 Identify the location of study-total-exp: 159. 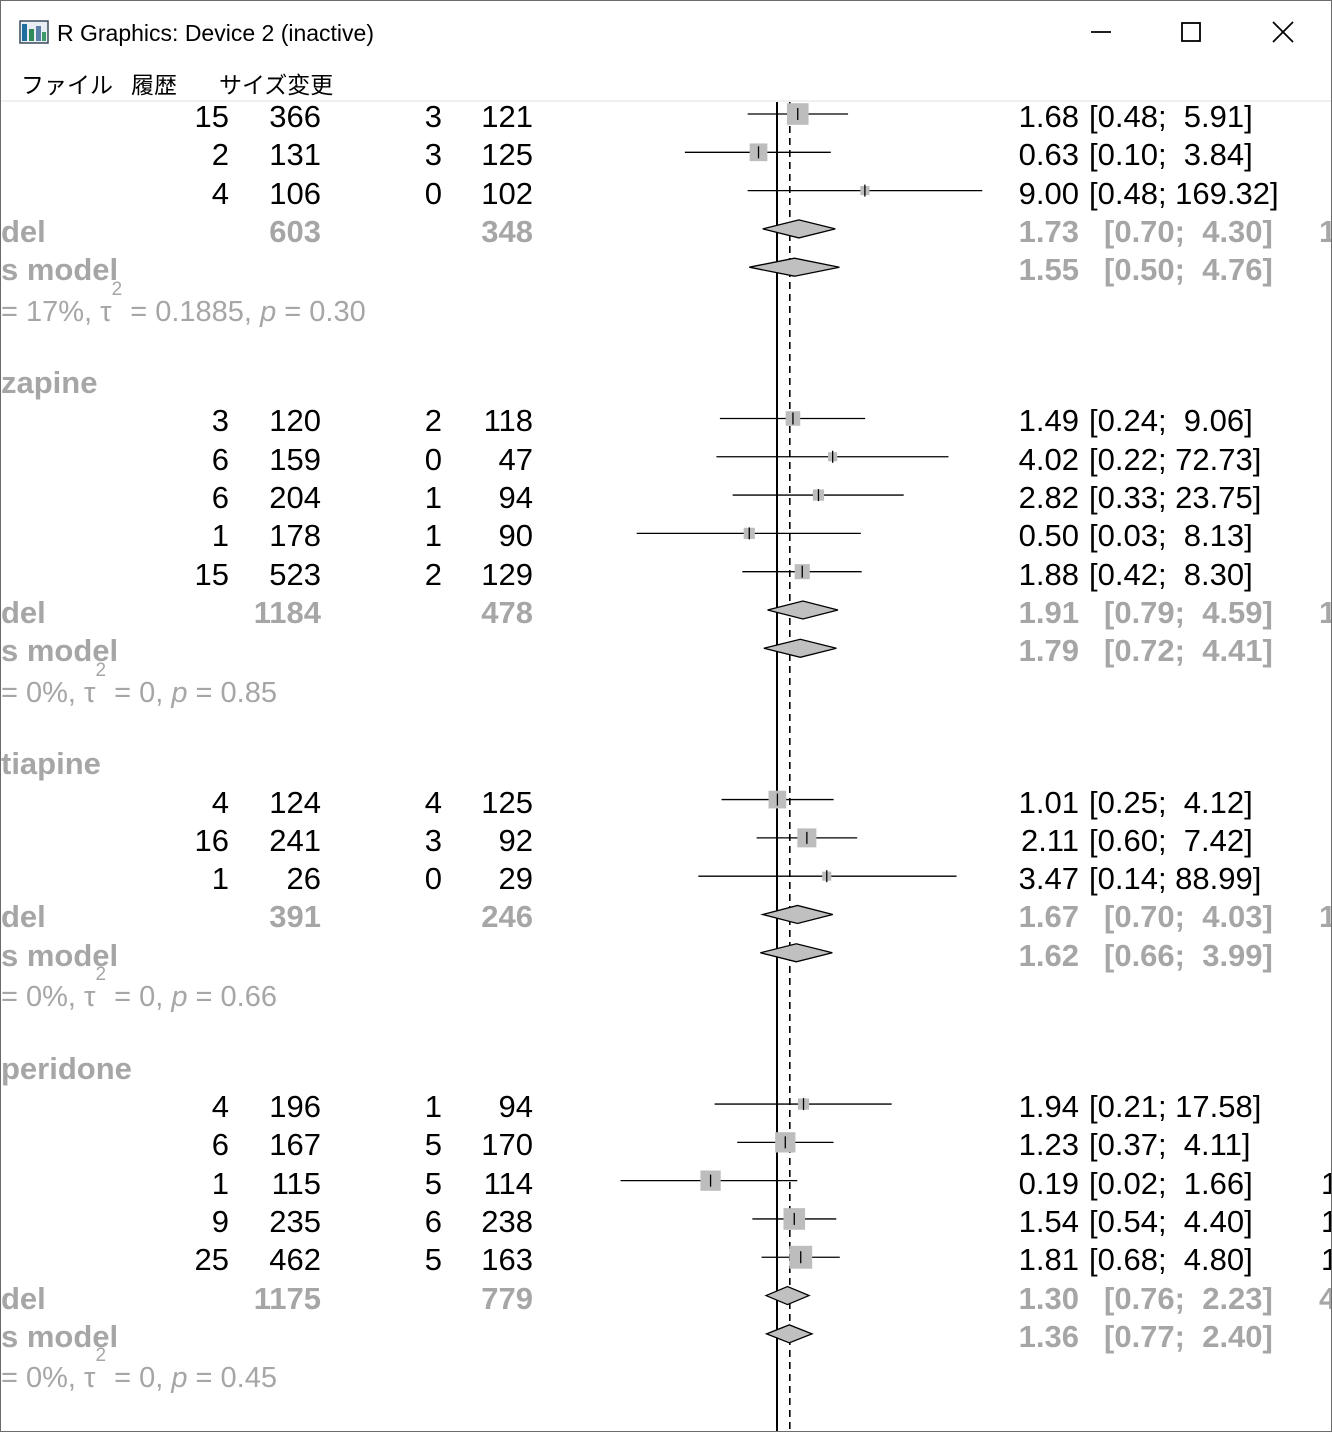
(295, 459).